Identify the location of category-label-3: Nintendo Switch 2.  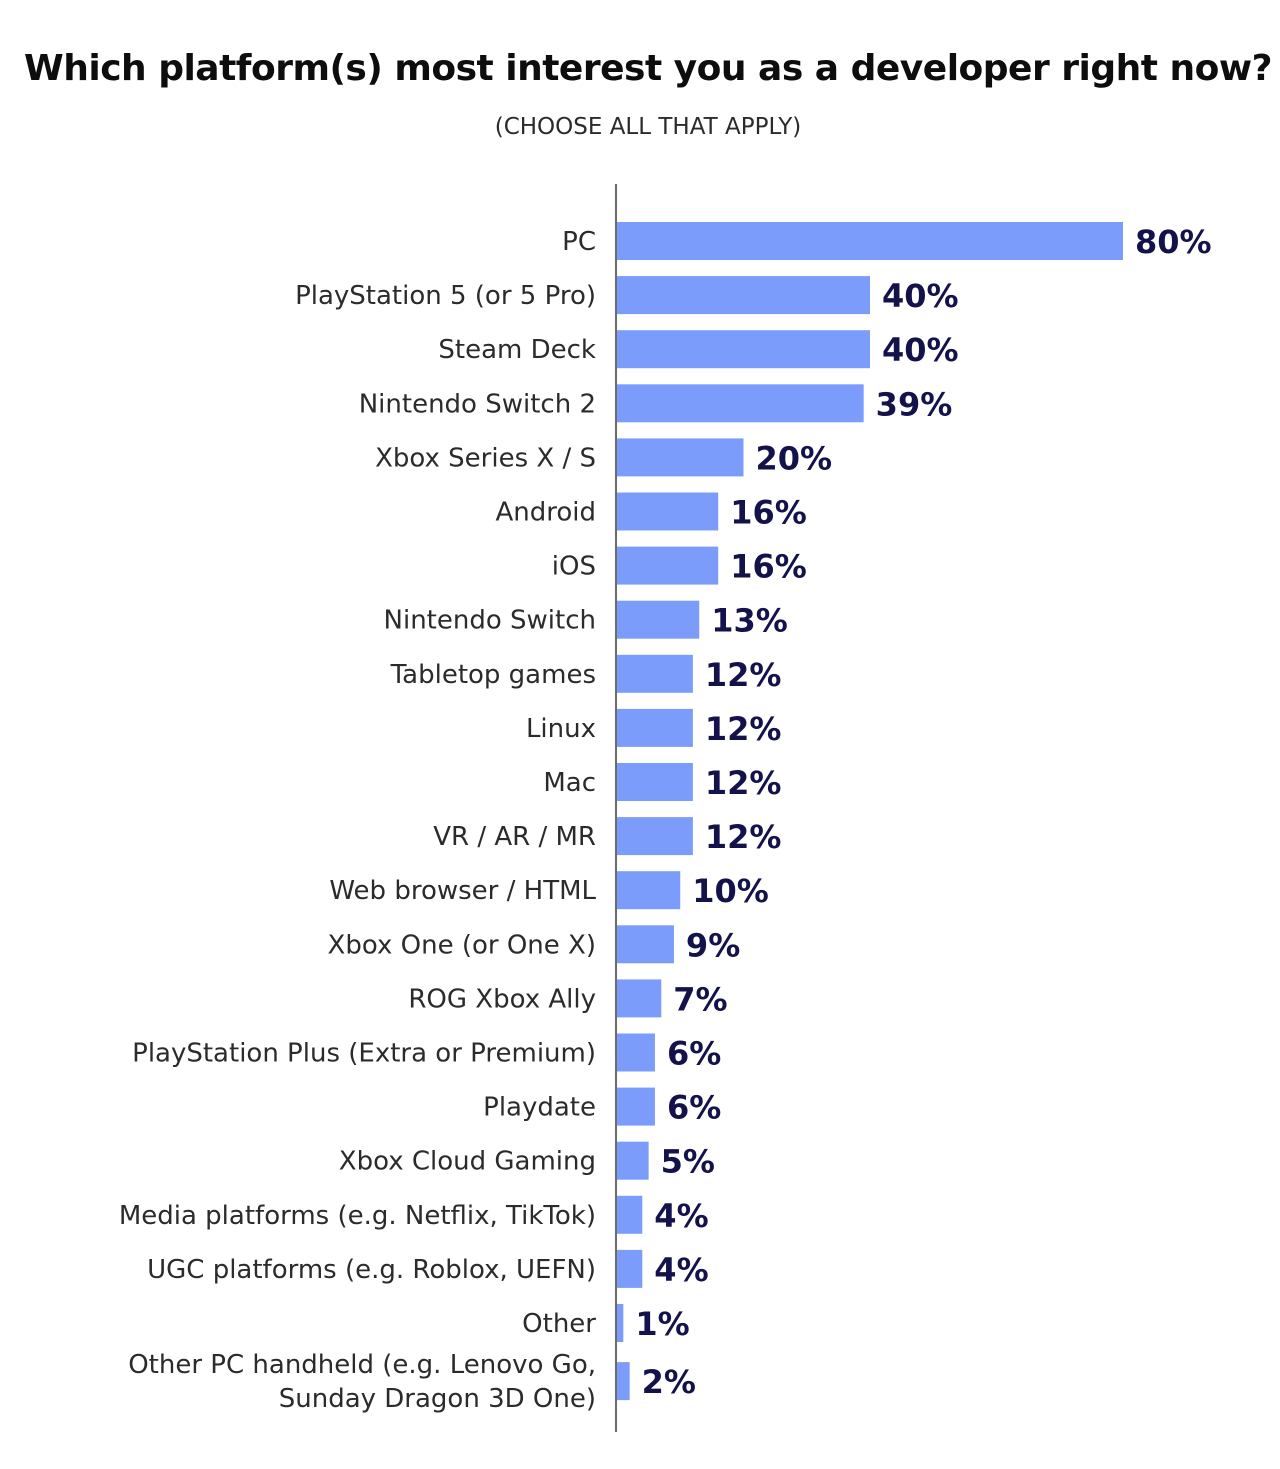
(477, 404).